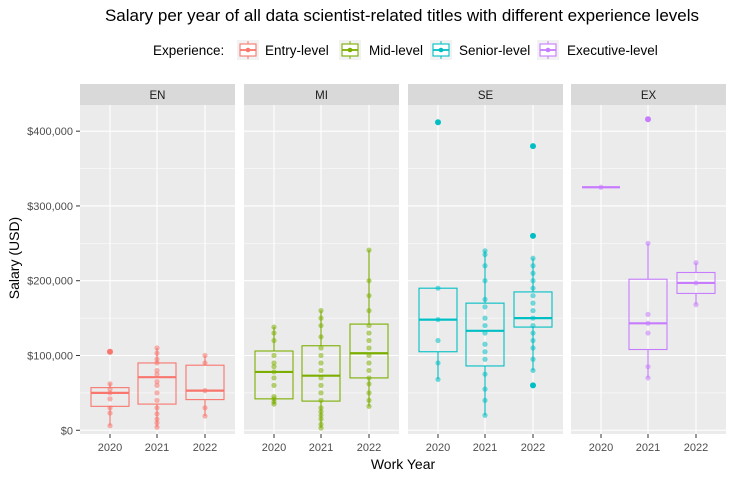  What do you see at coordinates (601, 187) in the screenshot?
I see `box-ex-2020` at bounding box center [601, 187].